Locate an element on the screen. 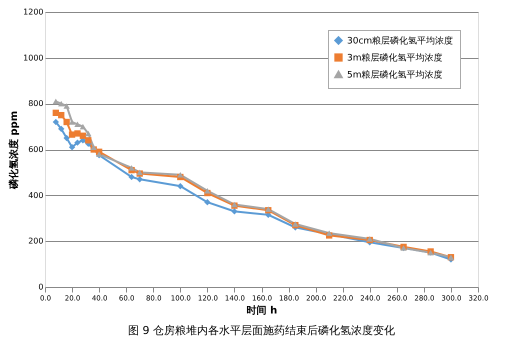 The height and width of the screenshot is (344, 505). x-axis-title: 时间 h is located at coordinates (262, 310).